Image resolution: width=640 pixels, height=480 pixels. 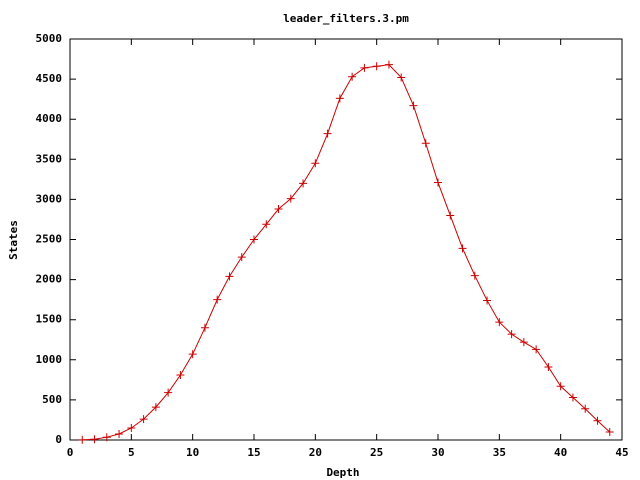 I want to click on x-tick-label: 45, so click(x=621, y=452).